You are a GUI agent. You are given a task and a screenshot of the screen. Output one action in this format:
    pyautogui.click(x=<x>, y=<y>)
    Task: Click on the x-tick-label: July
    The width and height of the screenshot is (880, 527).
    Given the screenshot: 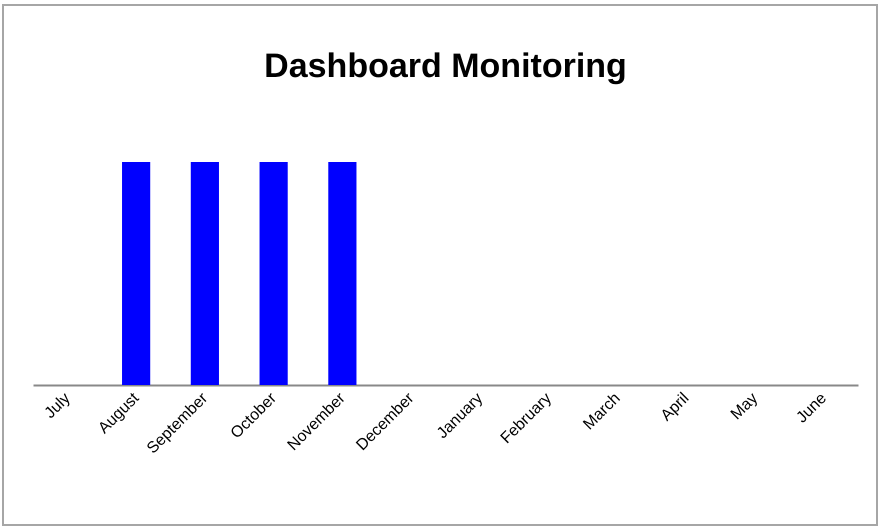 What is the action you would take?
    pyautogui.click(x=58, y=406)
    